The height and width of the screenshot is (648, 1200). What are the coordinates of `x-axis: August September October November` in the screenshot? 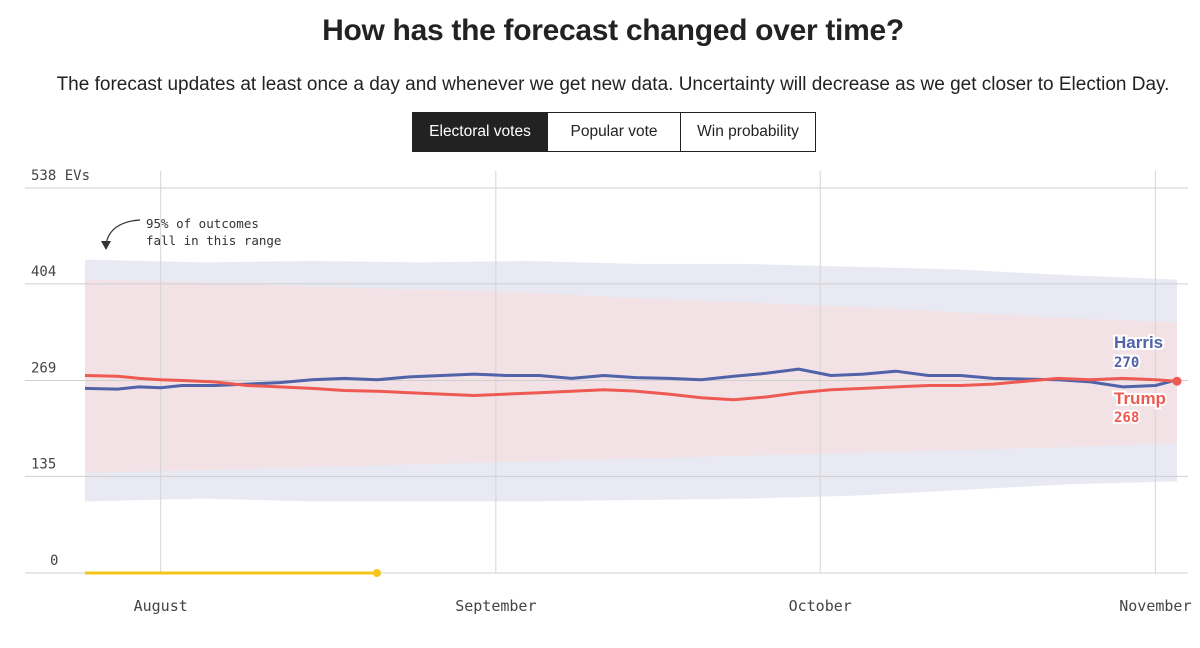 It's located at (663, 606).